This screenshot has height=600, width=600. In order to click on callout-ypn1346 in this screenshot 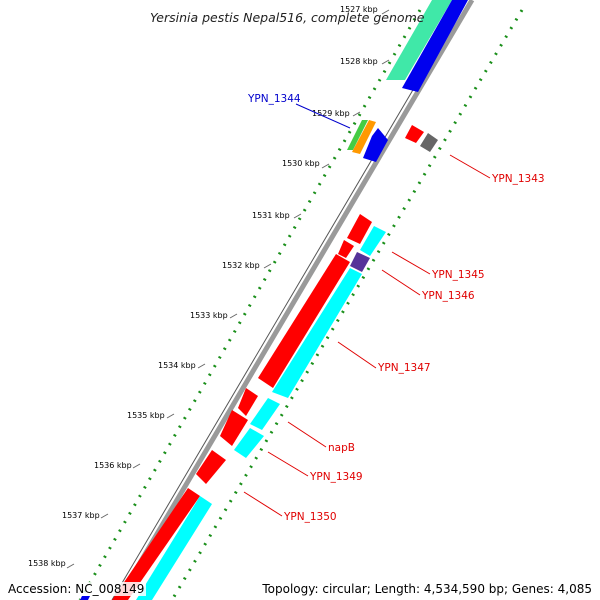, I will do `click(401, 282)`.